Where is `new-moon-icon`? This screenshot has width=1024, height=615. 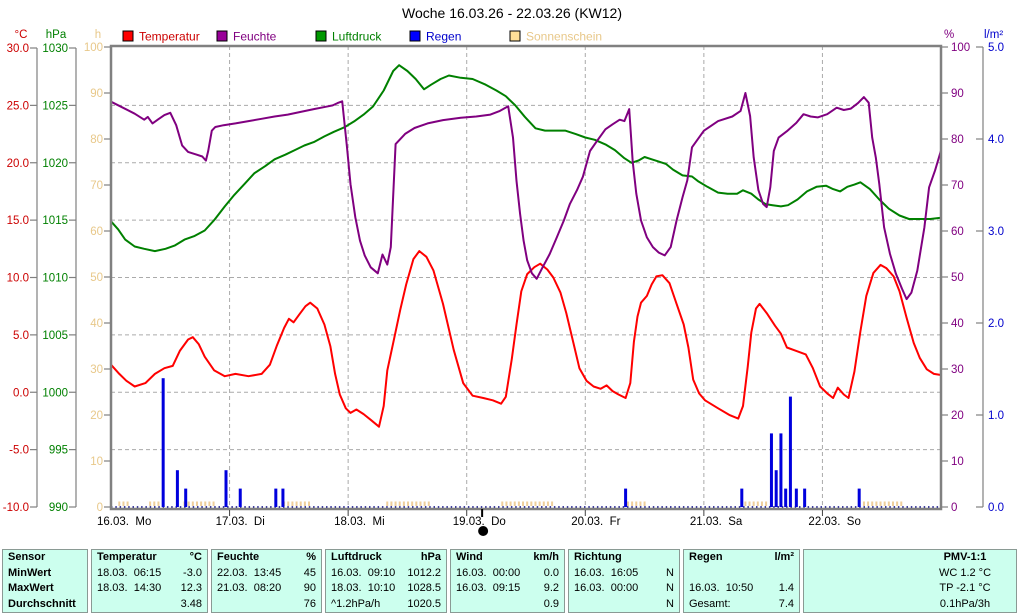
new-moon-icon is located at coordinates (483, 522).